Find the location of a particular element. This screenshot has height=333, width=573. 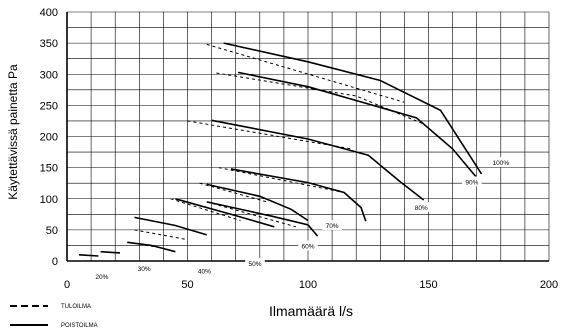

curve-label: 20% is located at coordinates (101, 277).